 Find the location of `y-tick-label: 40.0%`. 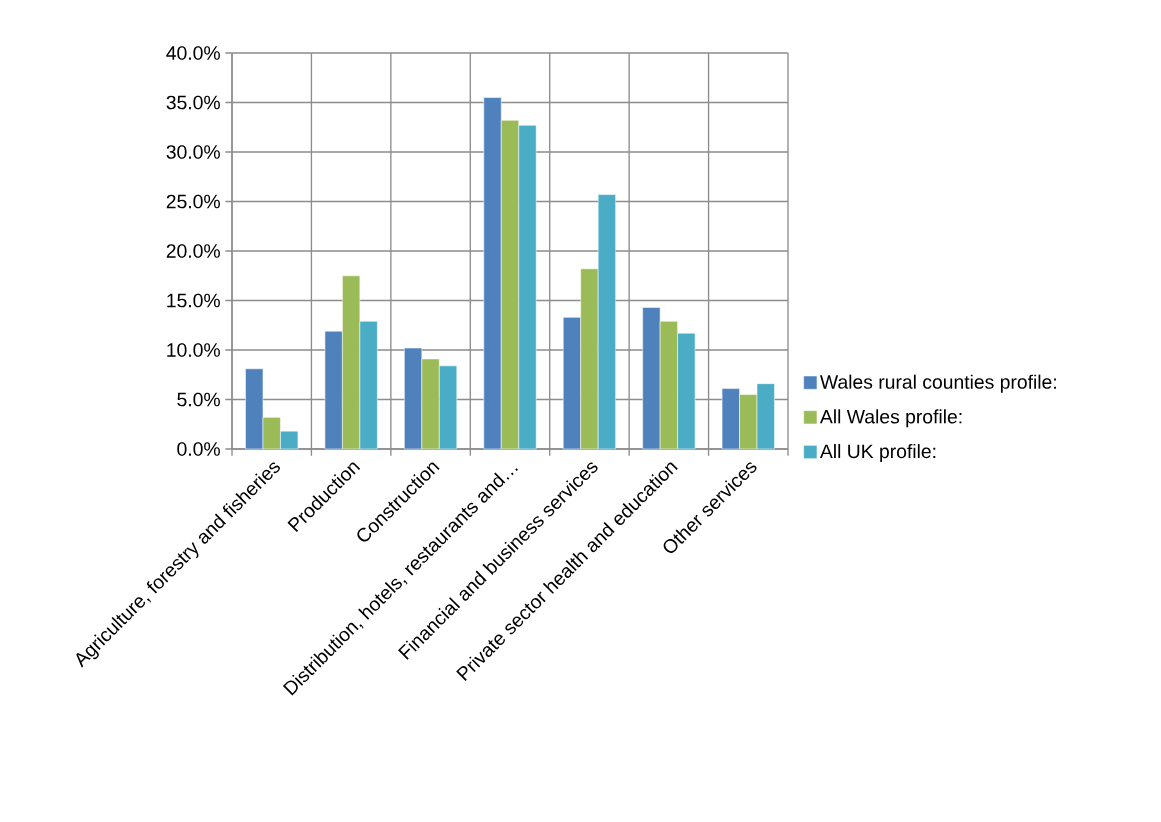

y-tick-label: 40.0% is located at coordinates (193, 53).